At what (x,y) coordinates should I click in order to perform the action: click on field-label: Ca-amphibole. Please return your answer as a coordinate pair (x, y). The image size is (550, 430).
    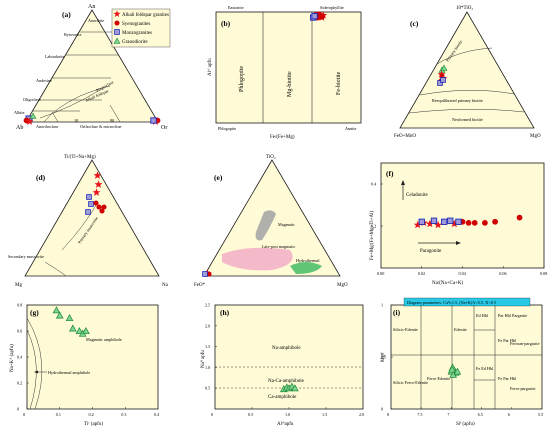
    Looking at the image, I should click on (282, 397).